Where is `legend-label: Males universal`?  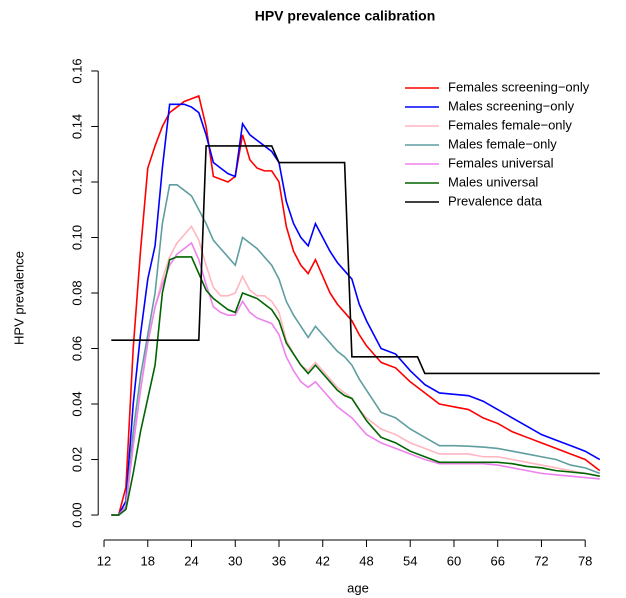
legend-label: Males universal is located at coordinates (493, 181).